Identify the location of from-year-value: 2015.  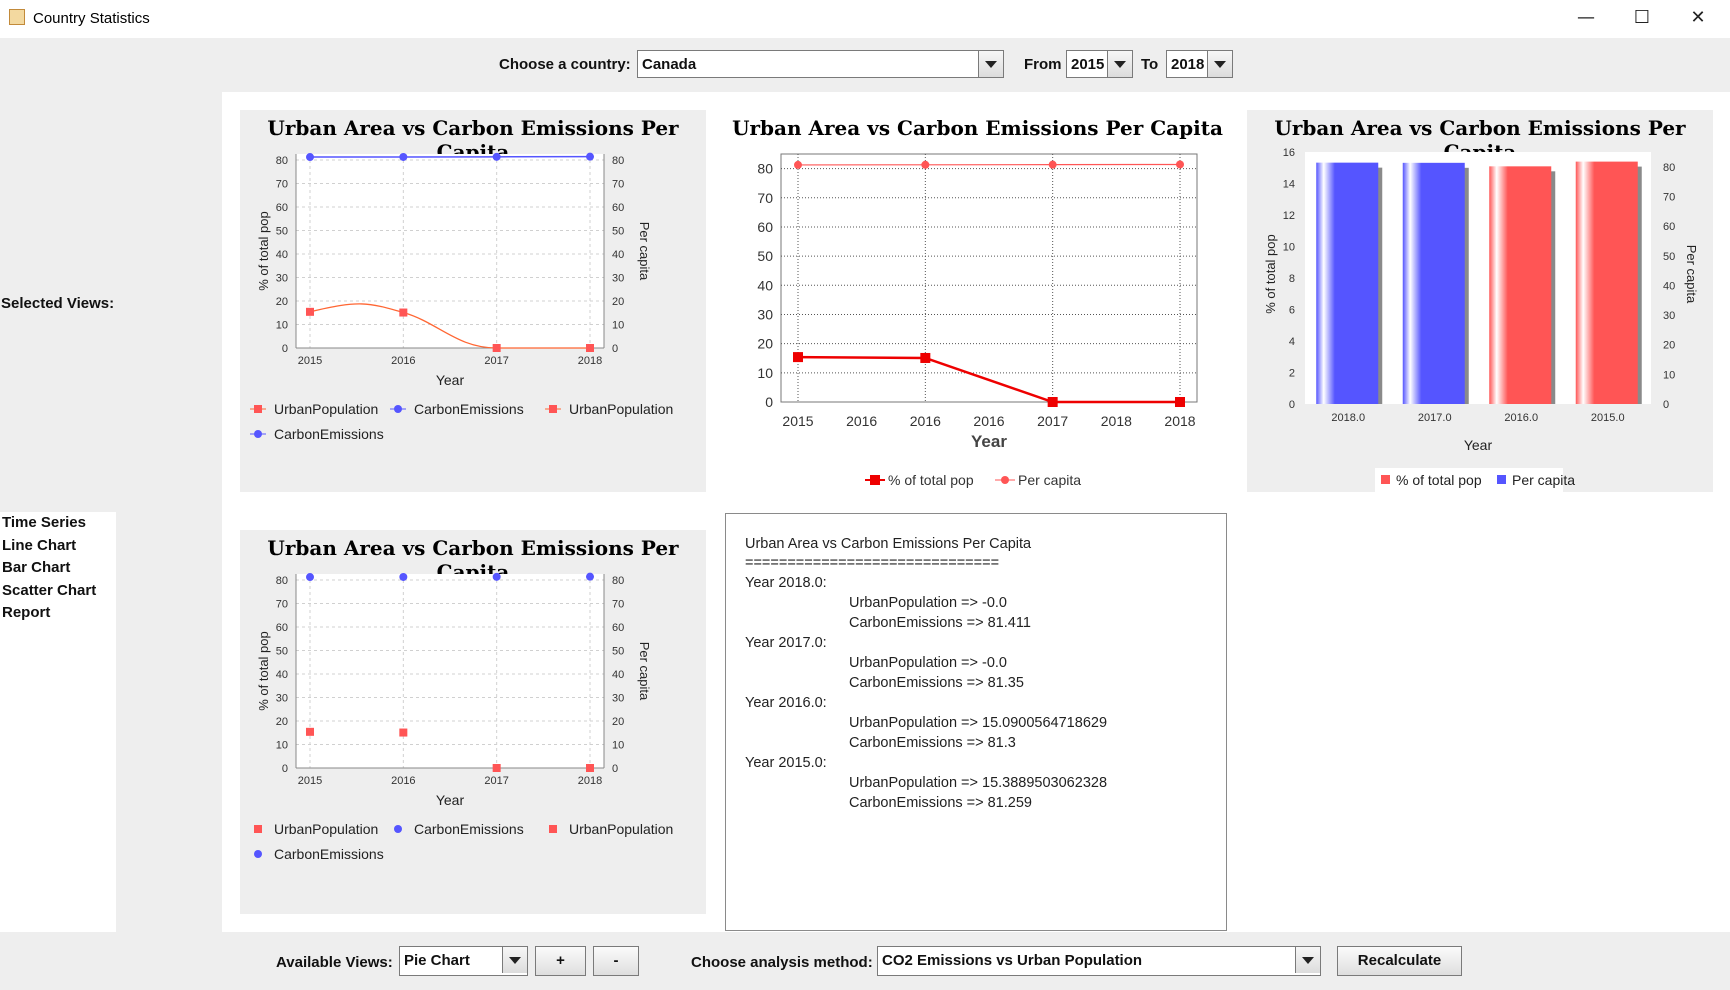
(1088, 64).